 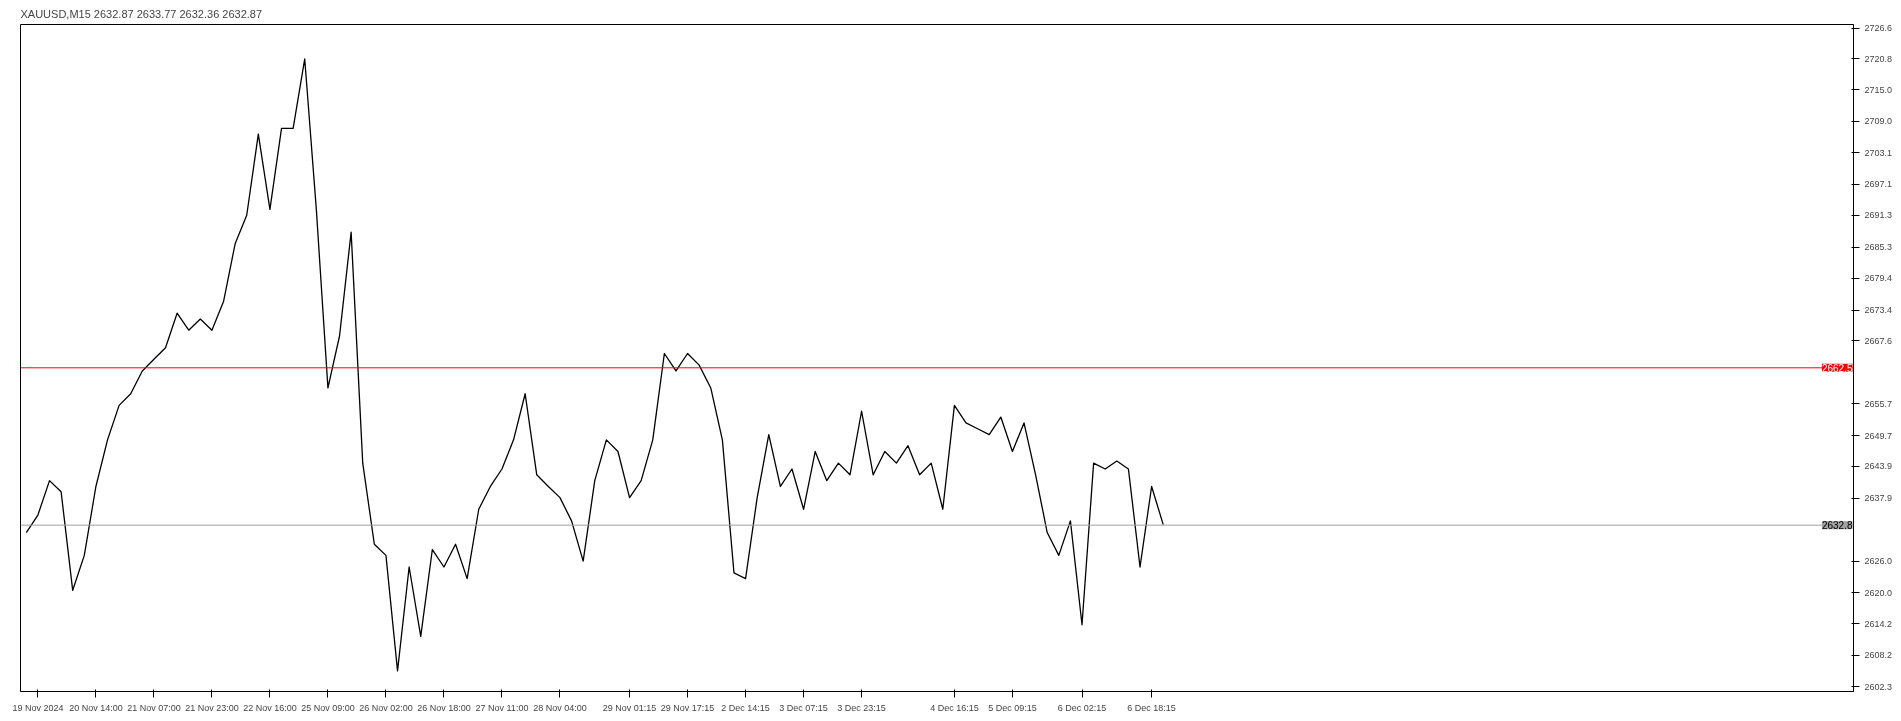 I want to click on x-tick-label: 25 Nov 09:00, so click(x=328, y=707).